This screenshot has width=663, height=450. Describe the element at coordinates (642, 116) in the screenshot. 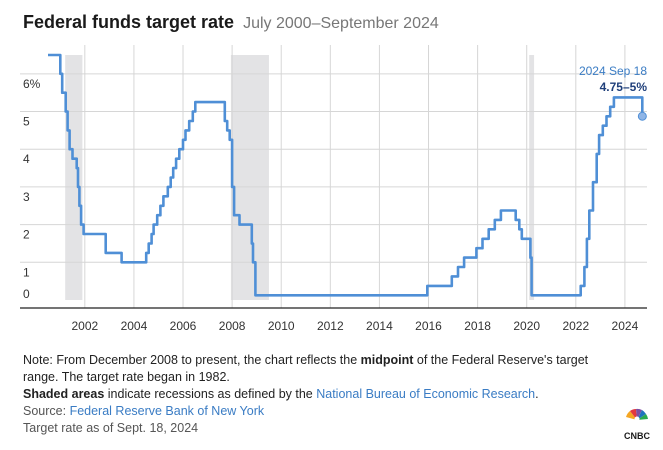

I see `latest-rate-marker` at that location.